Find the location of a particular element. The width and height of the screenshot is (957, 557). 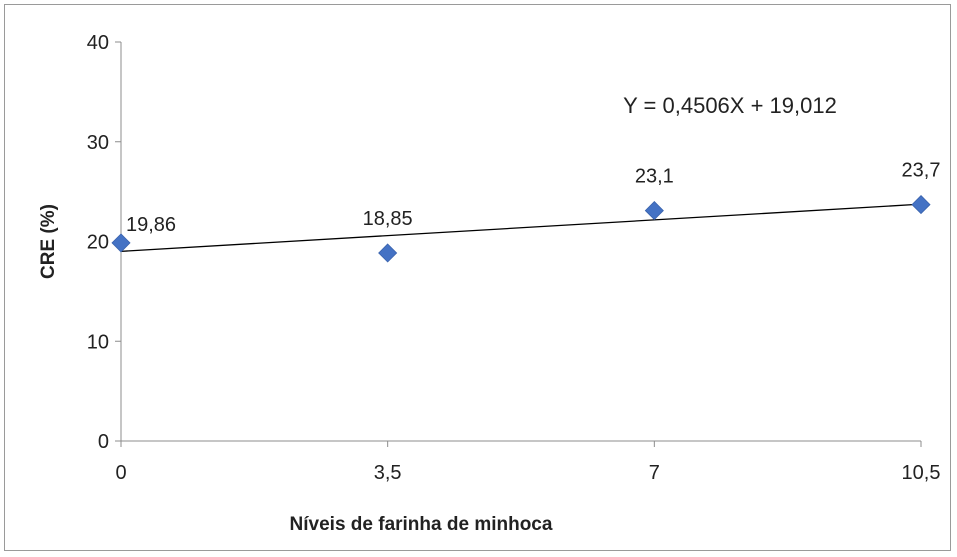

x-tick-label: 3,5 is located at coordinates (388, 473).